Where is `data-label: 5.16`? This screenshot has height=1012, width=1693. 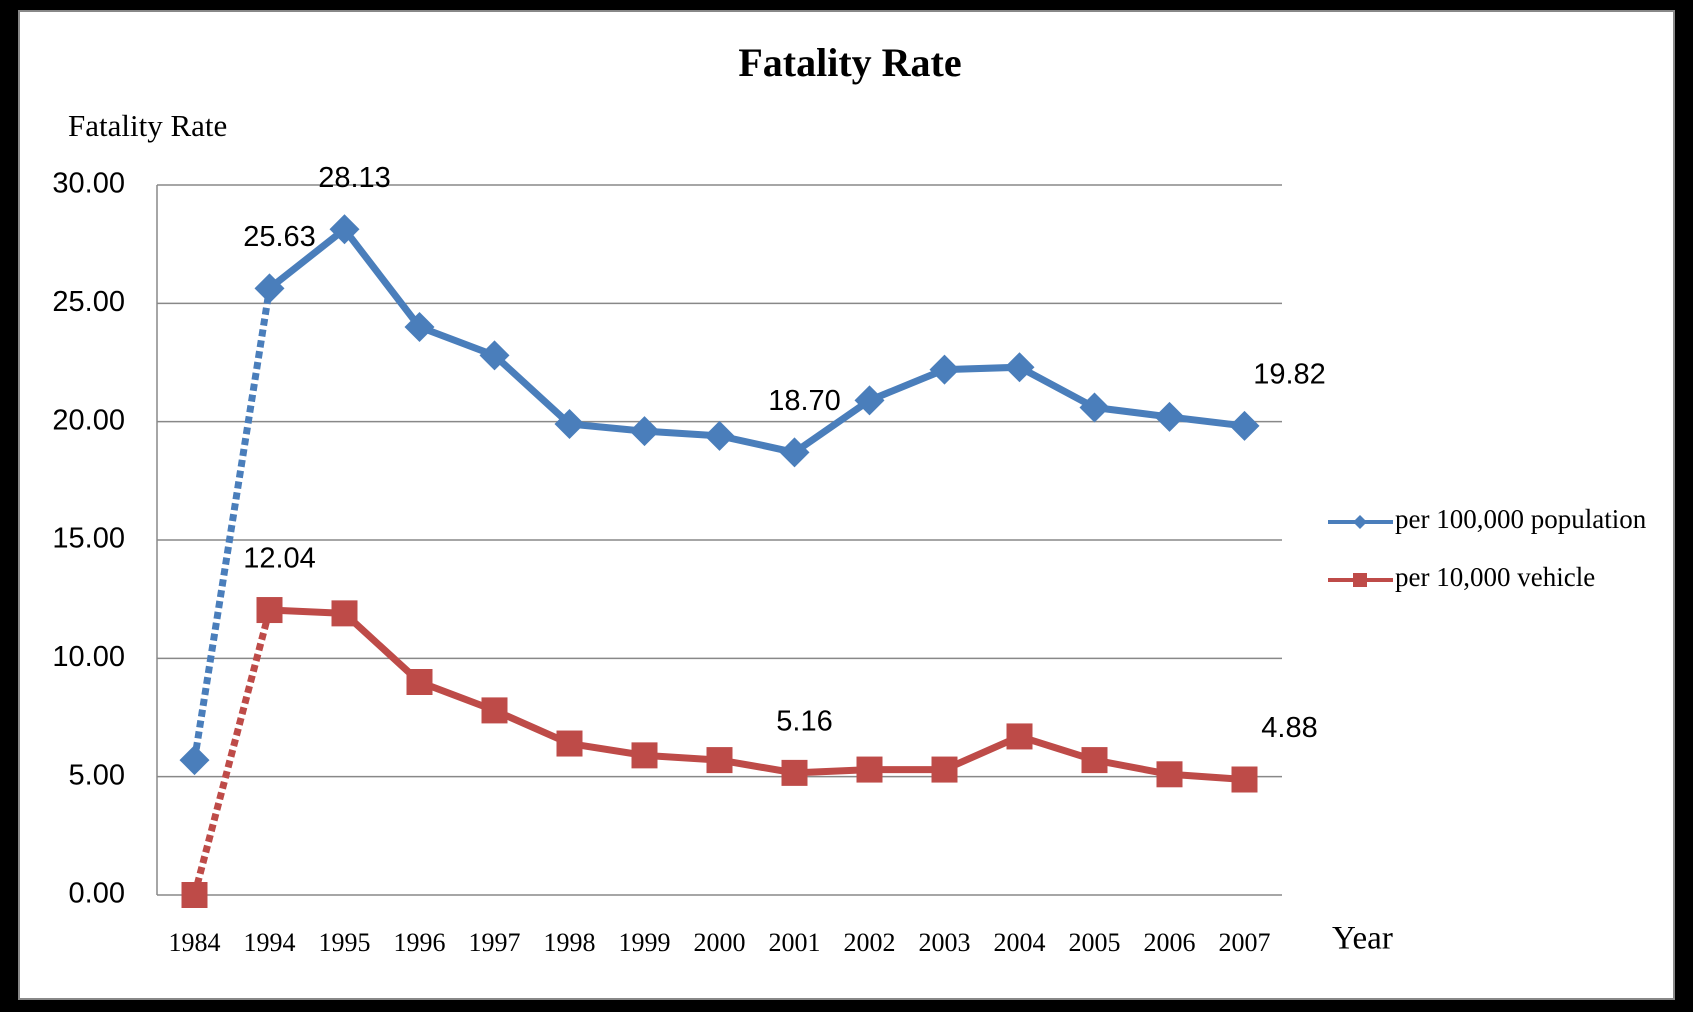
data-label: 5.16 is located at coordinates (804, 722).